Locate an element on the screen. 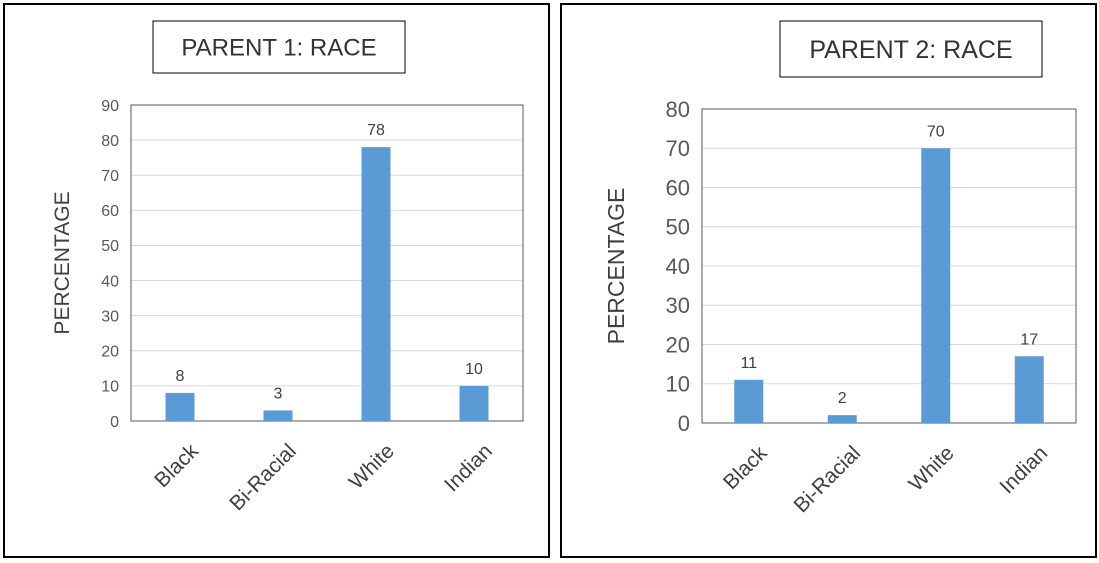  data-label: 3 is located at coordinates (278, 393).